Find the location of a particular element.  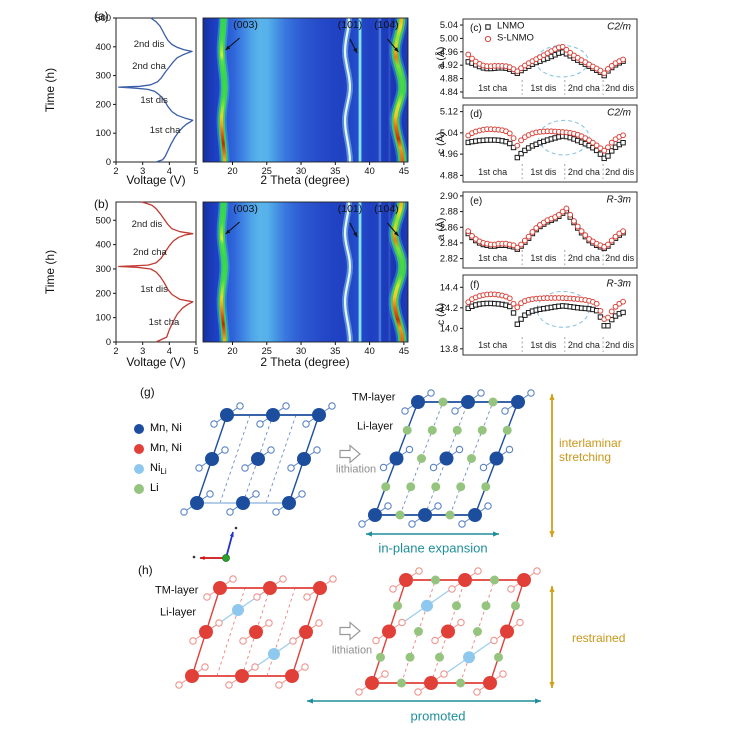

legend-slnmo-label: S-LNMO is located at coordinates (515, 38).